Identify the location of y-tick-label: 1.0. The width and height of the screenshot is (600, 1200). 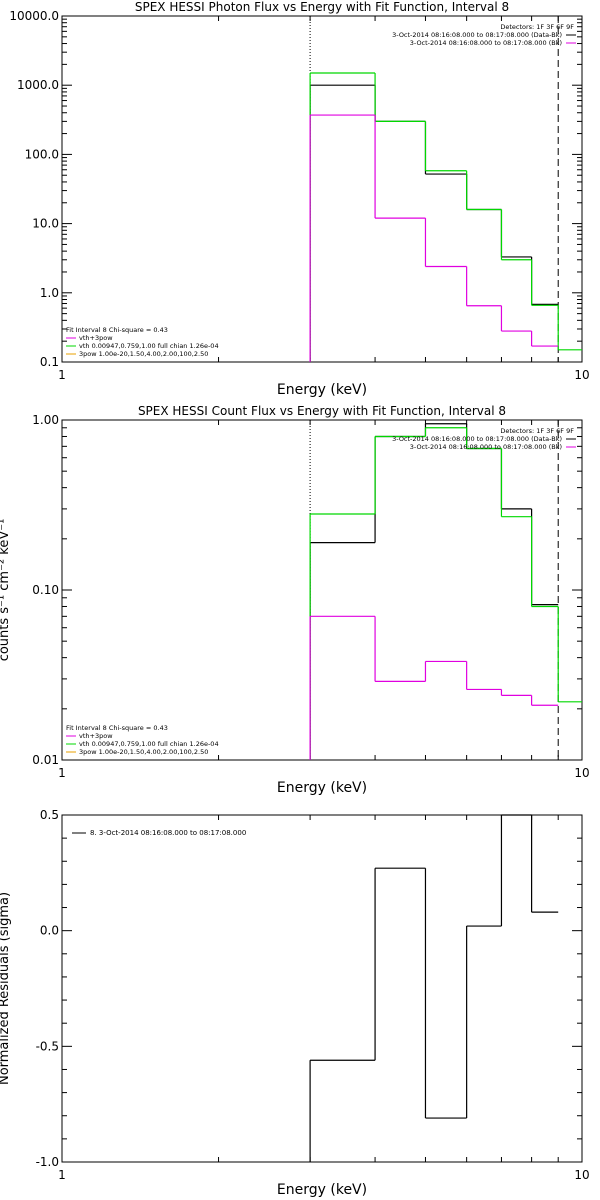
(49, 293).